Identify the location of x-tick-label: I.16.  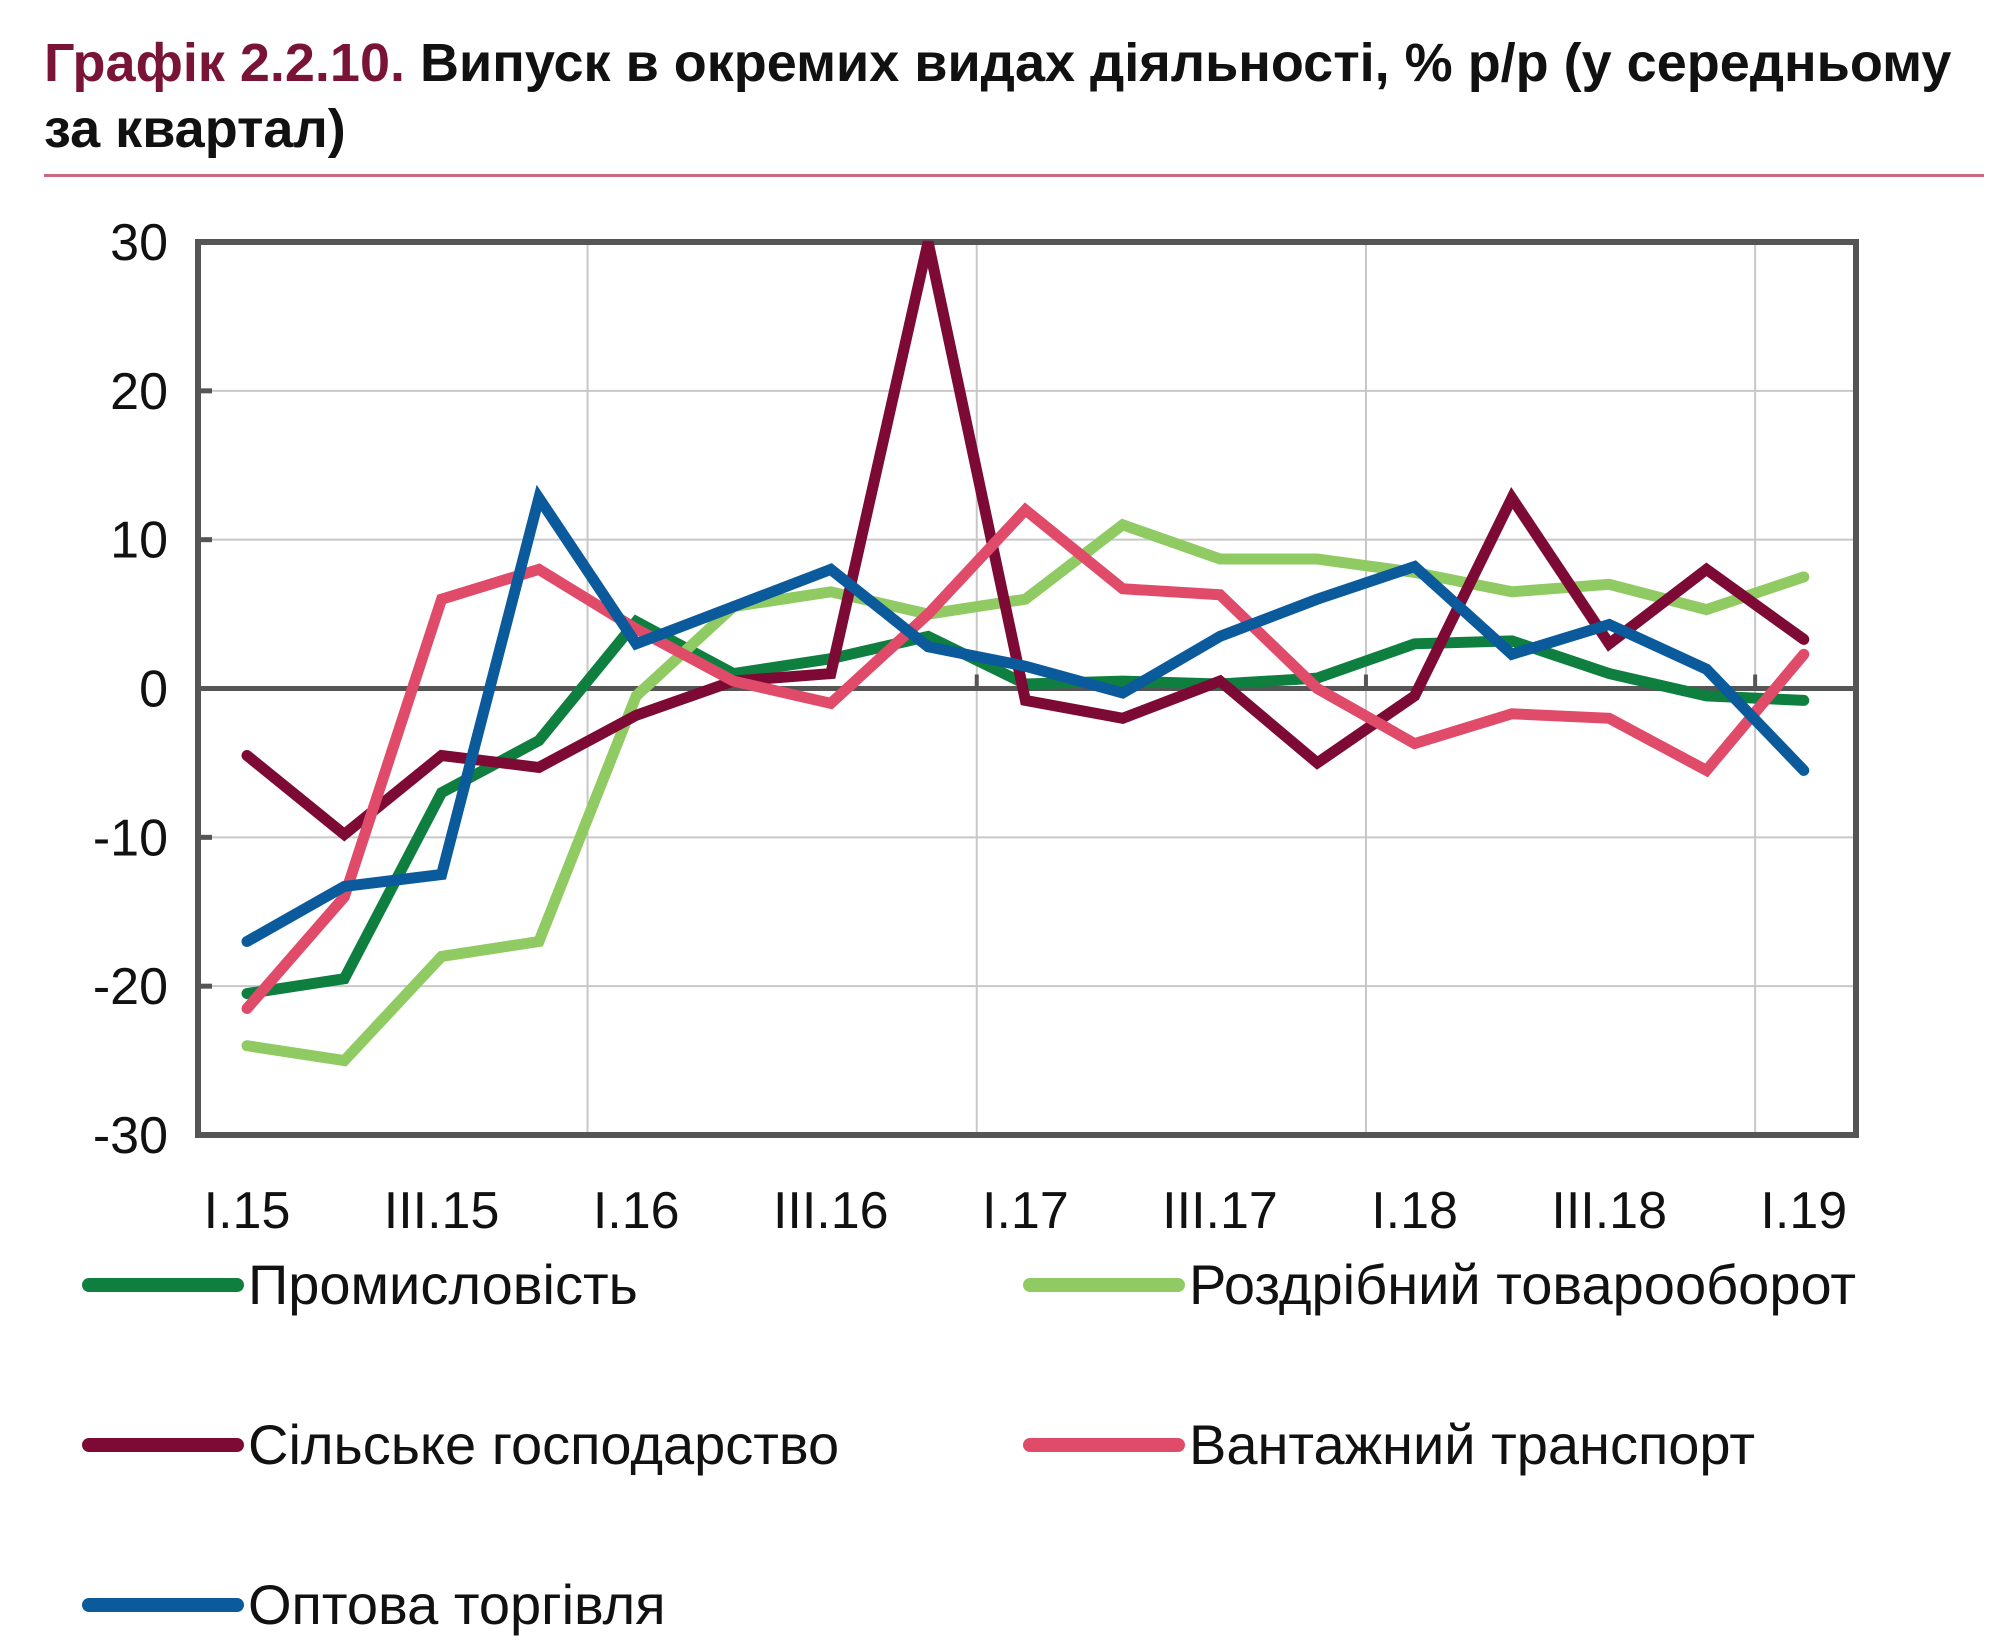
(636, 1211).